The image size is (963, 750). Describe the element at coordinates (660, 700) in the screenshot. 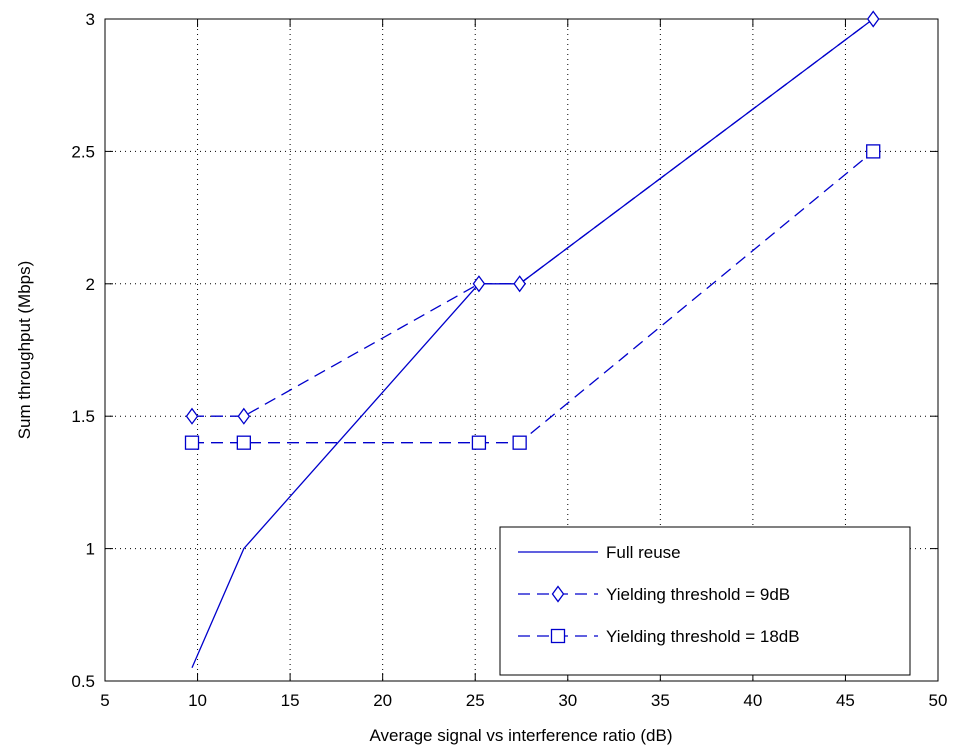

I see `x-tick-label: 35` at that location.